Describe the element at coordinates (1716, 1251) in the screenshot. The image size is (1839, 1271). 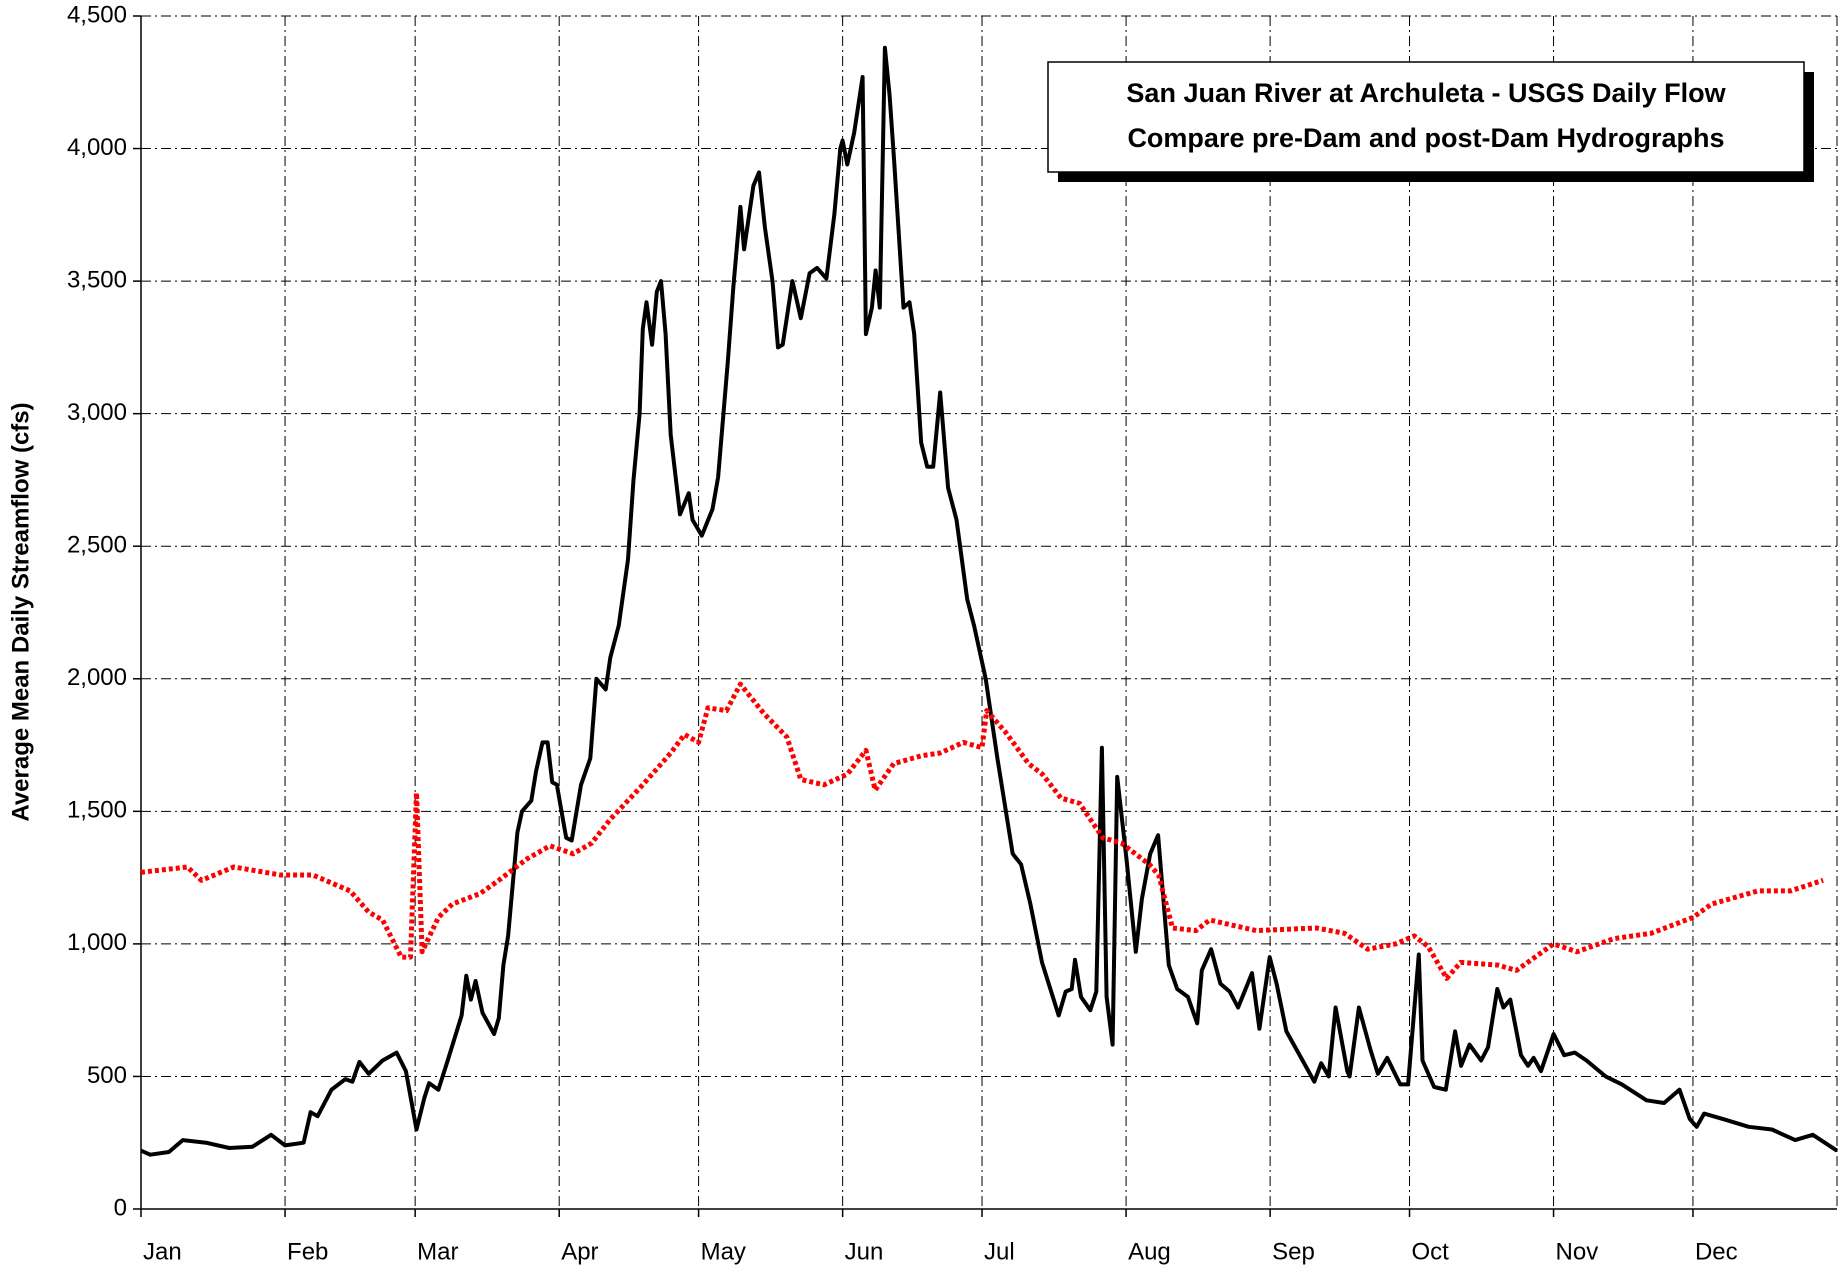
I see `x-tick-label: Dec` at that location.